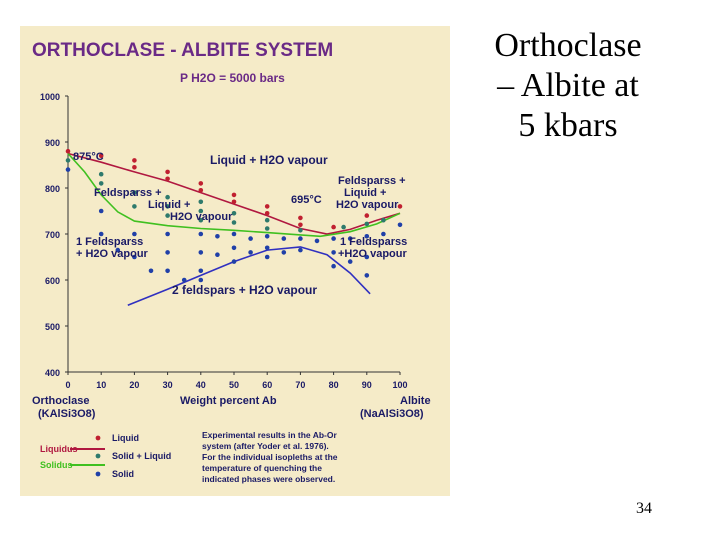 Image resolution: width=720 pixels, height=540 pixels. I want to click on x-tick-label: 70, so click(300, 385).